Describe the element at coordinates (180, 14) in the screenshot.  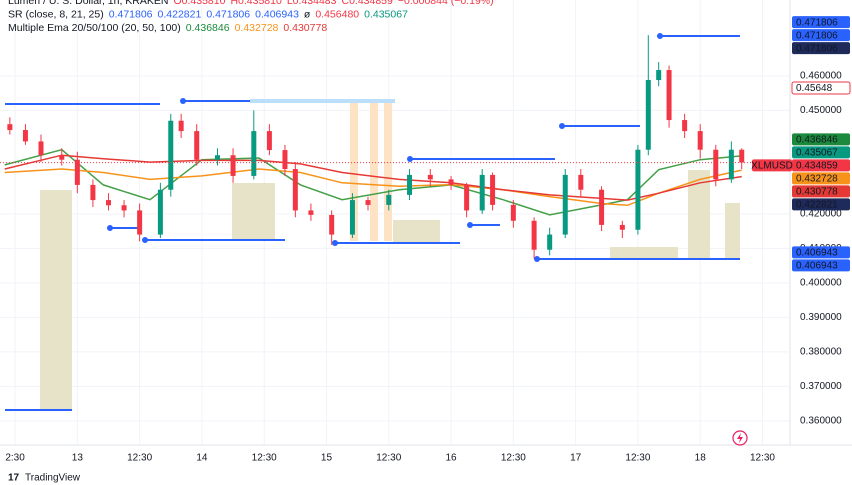
I see `legend-item: 0.422821` at that location.